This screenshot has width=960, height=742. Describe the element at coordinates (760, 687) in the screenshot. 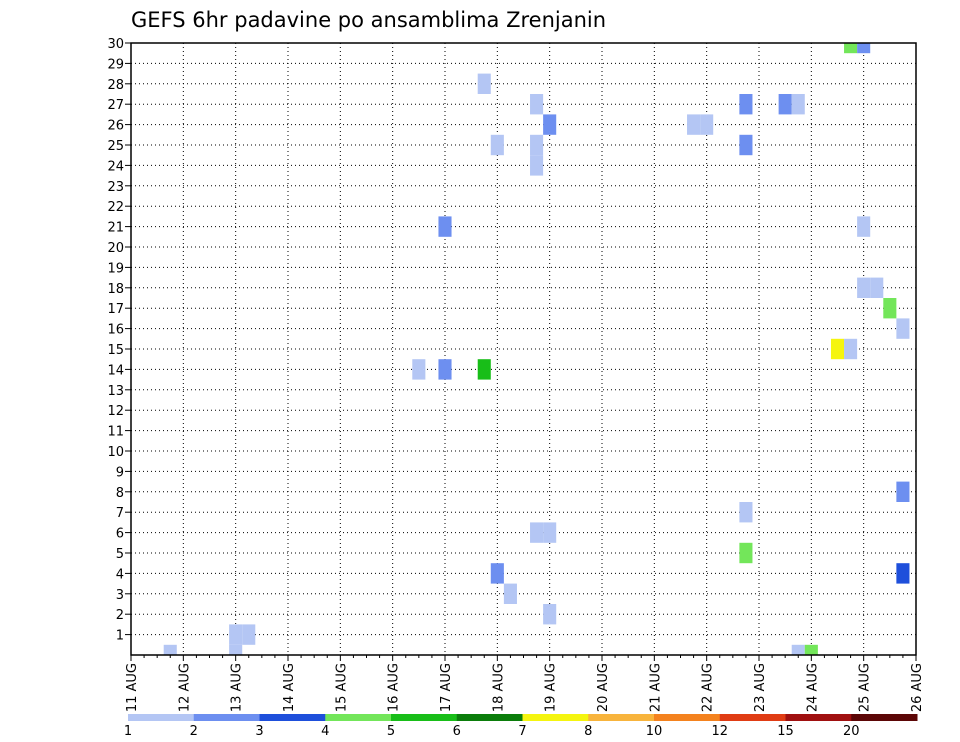

I see `x-tick-label: 23 AUG` at that location.